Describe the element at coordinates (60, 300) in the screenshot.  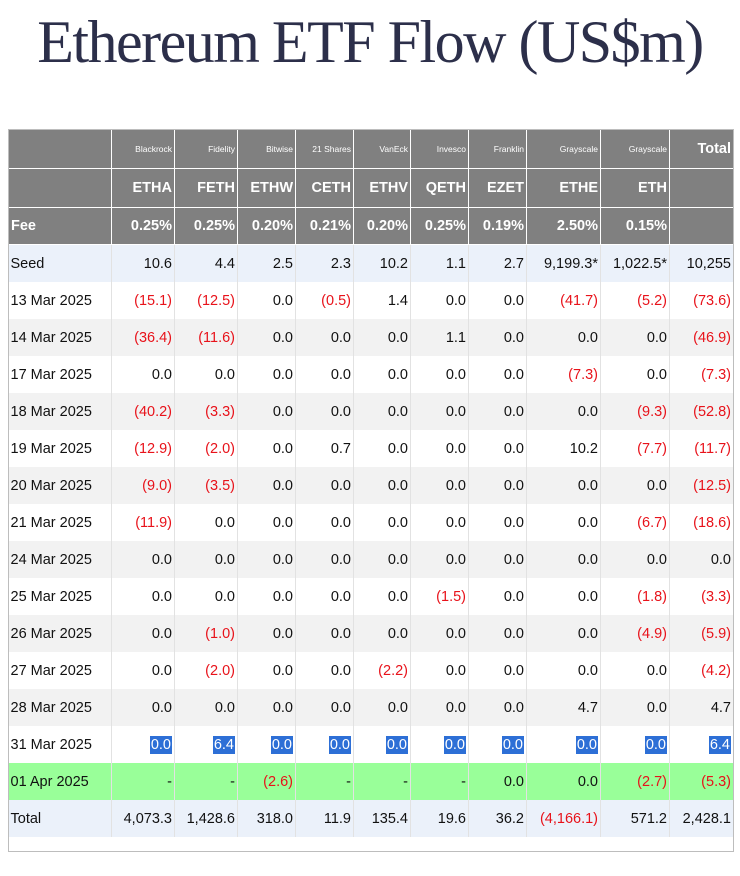
I see `row-label: 13 Mar 2025` at that location.